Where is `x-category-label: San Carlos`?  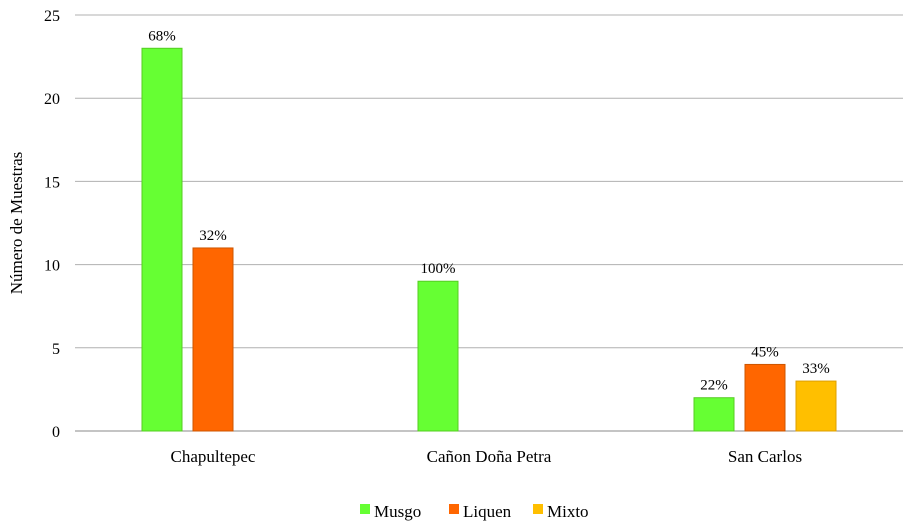 x-category-label: San Carlos is located at coordinates (765, 456).